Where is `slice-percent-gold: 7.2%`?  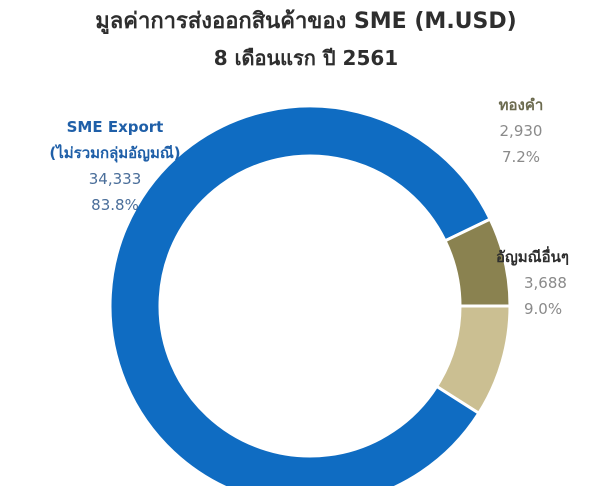
slice-percent-gold: 7.2% is located at coordinates (521, 157).